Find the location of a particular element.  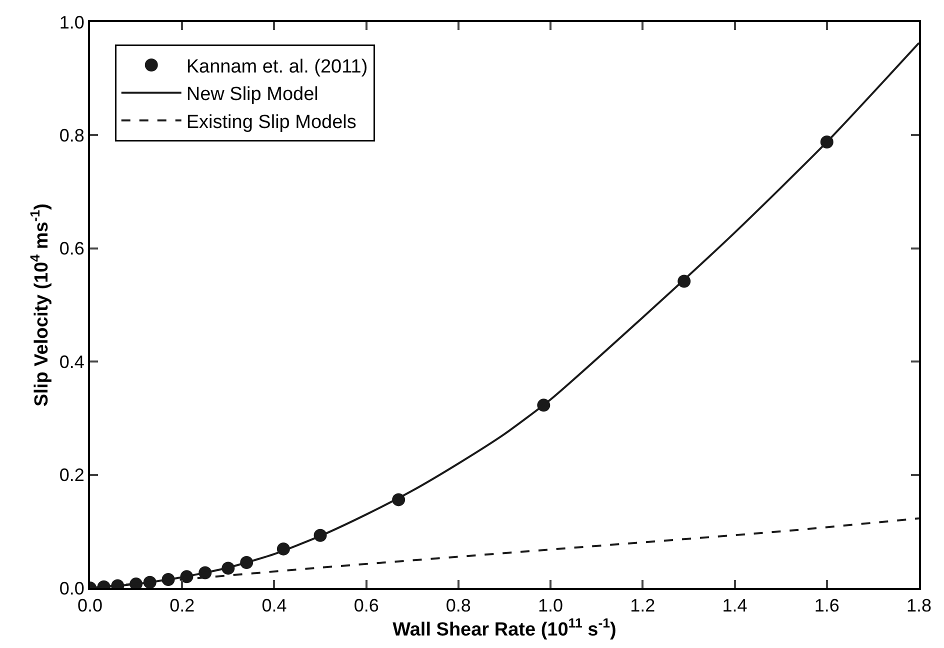

y-tick-label: 0.6 is located at coordinates (71, 248).